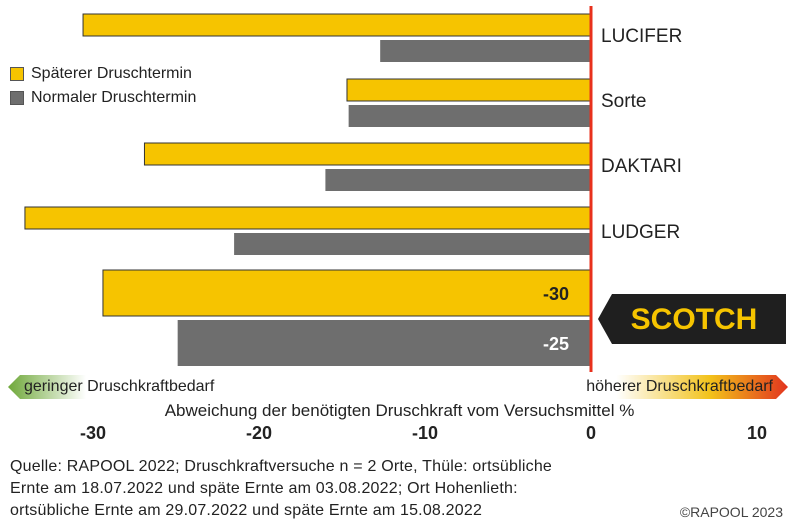 Image resolution: width=799 pixels, height=532 pixels. I want to click on arrow-left-label: geringer Druschkraftbedarf, so click(119, 386).